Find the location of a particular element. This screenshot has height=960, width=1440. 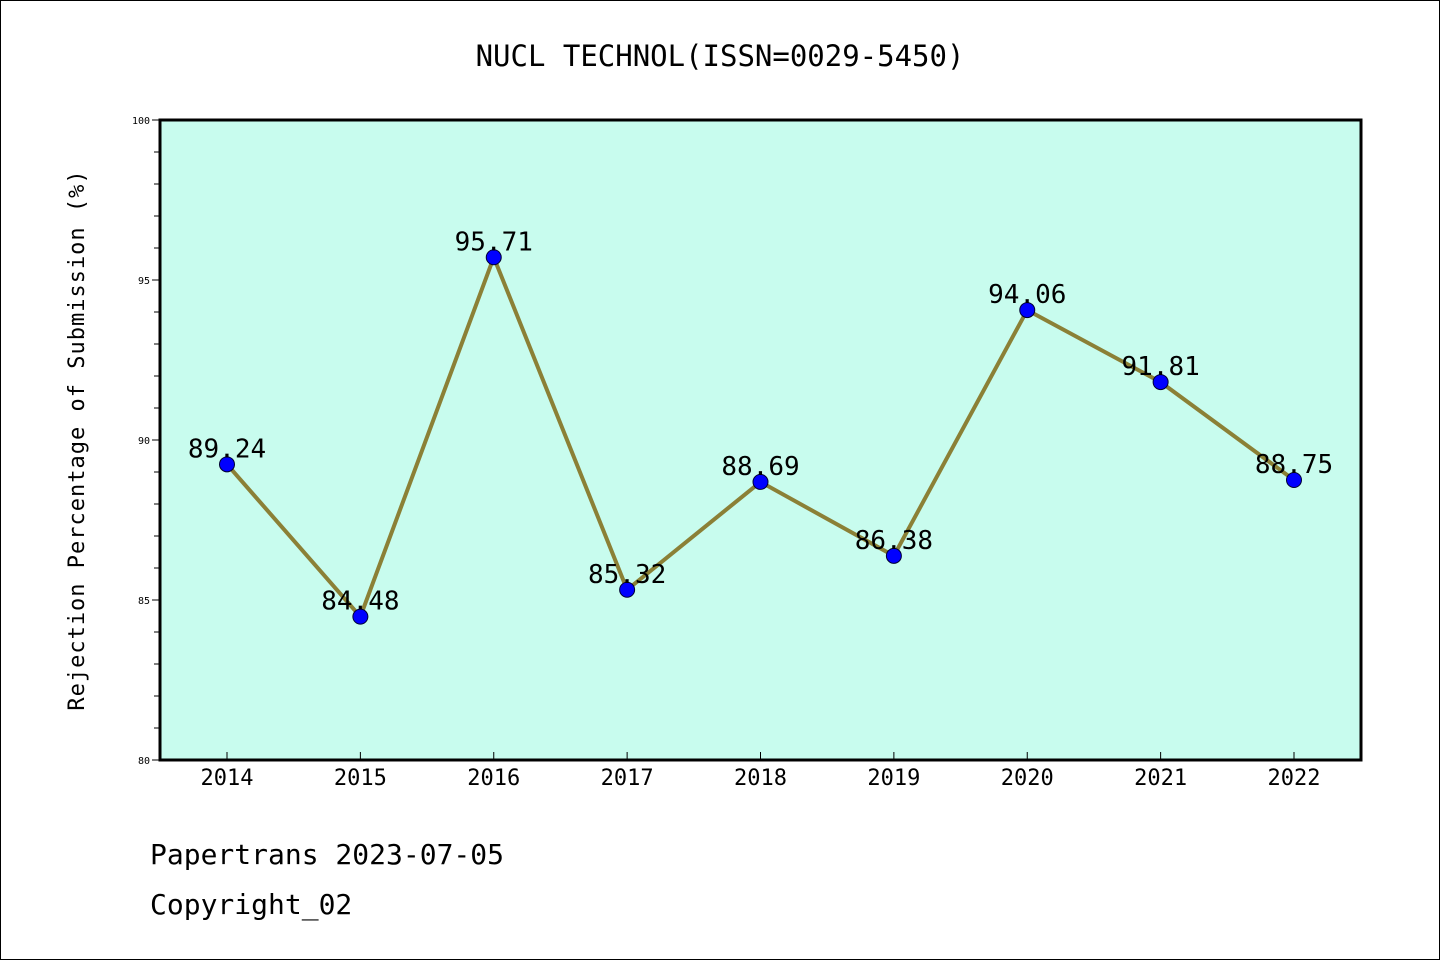

y-tick-label: 100 is located at coordinates (141, 121).